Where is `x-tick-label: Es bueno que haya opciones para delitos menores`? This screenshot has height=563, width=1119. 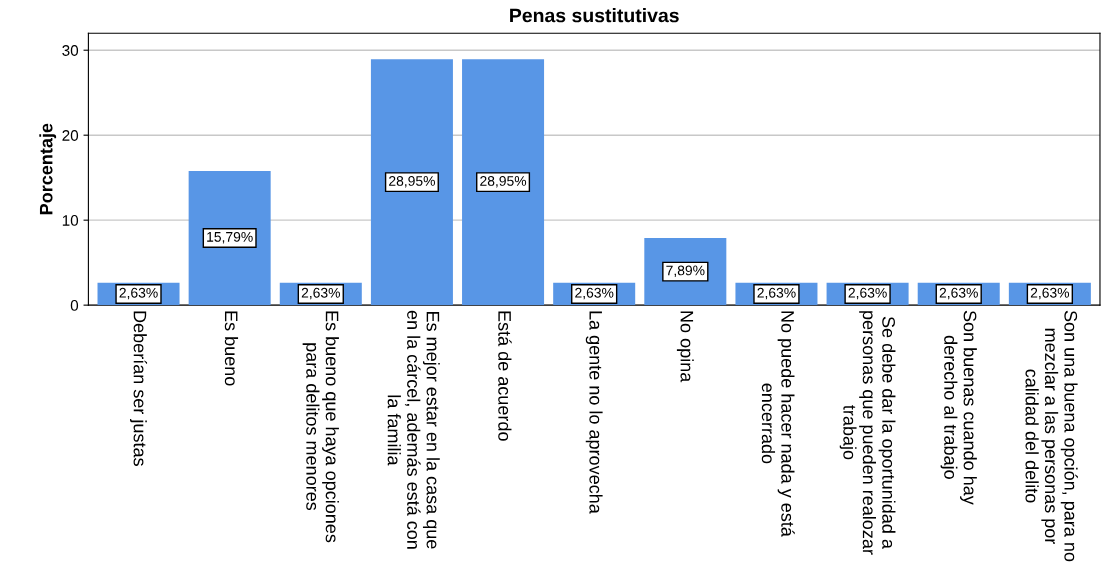
x-tick-label: Es bueno que haya opciones para delitos menores is located at coordinates (320, 427).